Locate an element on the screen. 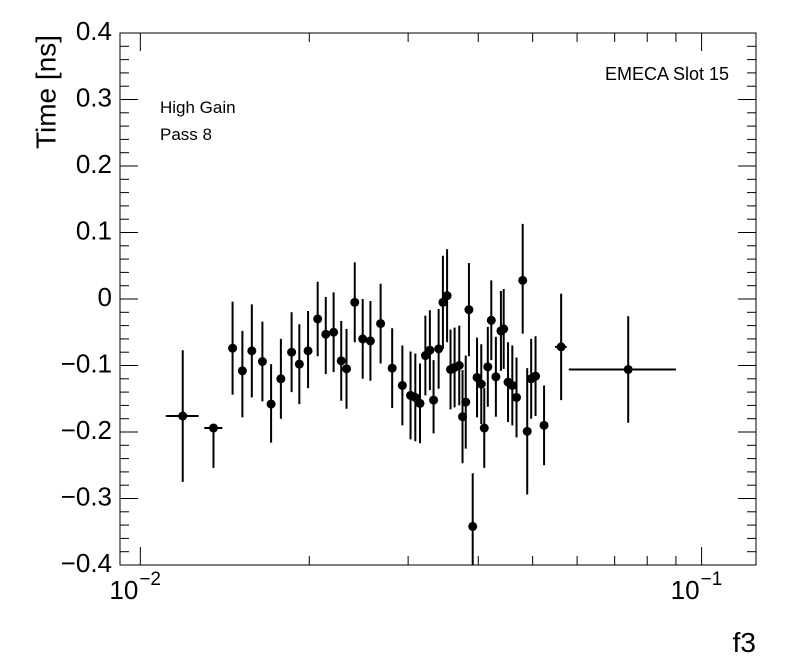 The image size is (796, 672). y-tick-label: −0.4 is located at coordinates (86, 563).